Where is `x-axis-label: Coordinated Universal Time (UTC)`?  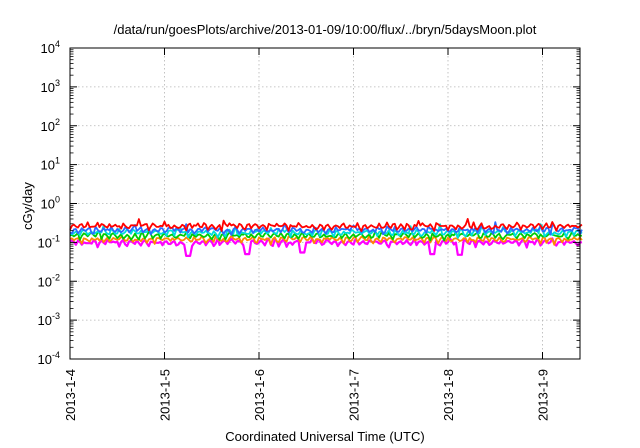 x-axis-label: Coordinated Universal Time (UTC) is located at coordinates (324, 436).